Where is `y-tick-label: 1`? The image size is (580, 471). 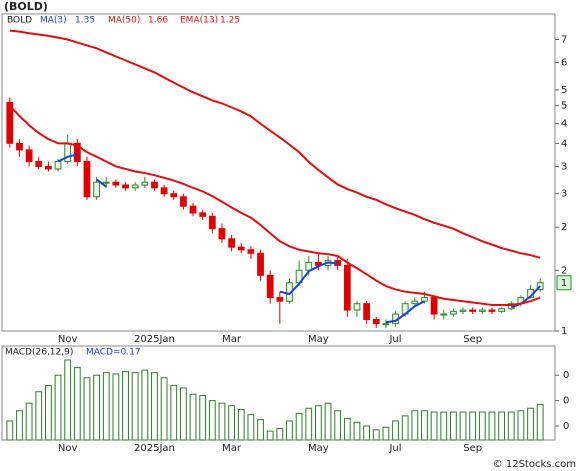
y-tick-label: 1 is located at coordinates (564, 331).